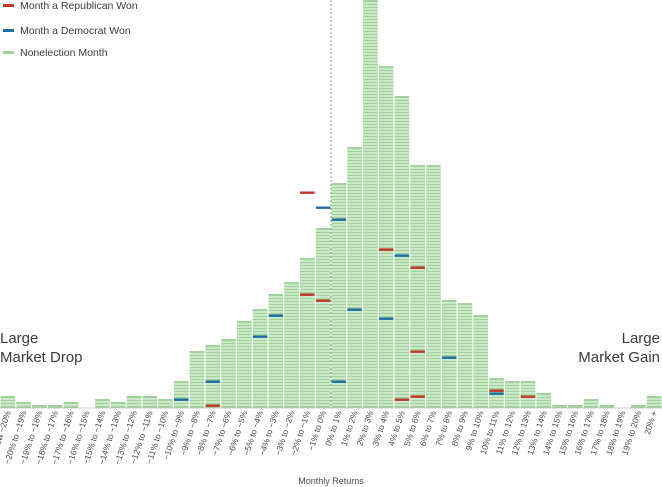 This screenshot has width=662, height=487. Describe the element at coordinates (41, 357) in the screenshot. I see `large-market-drop-line2: Market Drop` at that location.